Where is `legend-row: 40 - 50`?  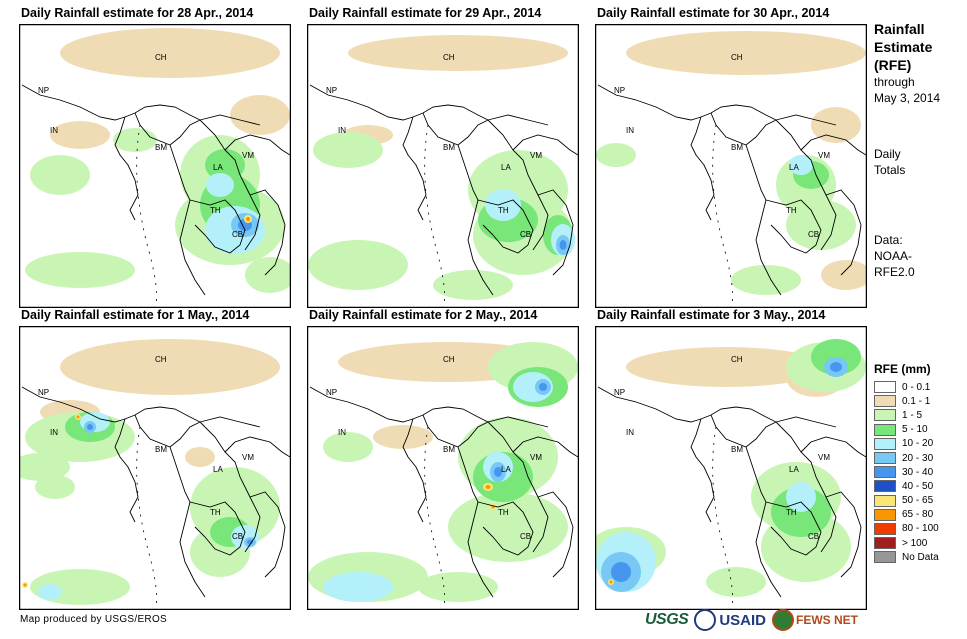
legend-row: 40 - 50 is located at coordinates (920, 486).